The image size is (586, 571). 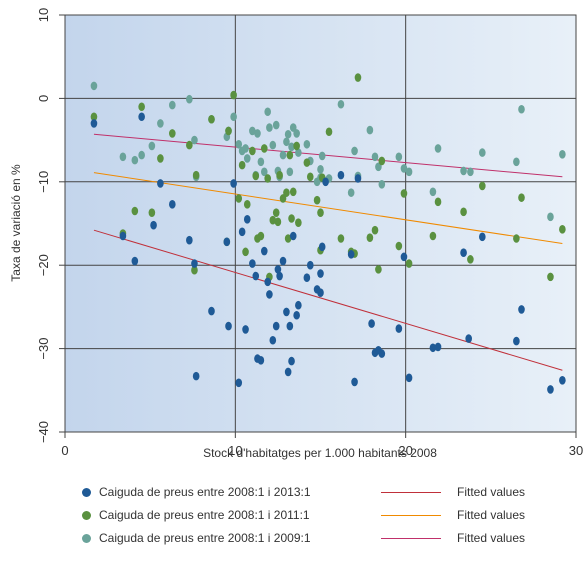 What do you see at coordinates (205, 538) in the screenshot?
I see `legend-label: Caiguda de preus entre 2008:1 i 2009:1` at bounding box center [205, 538].